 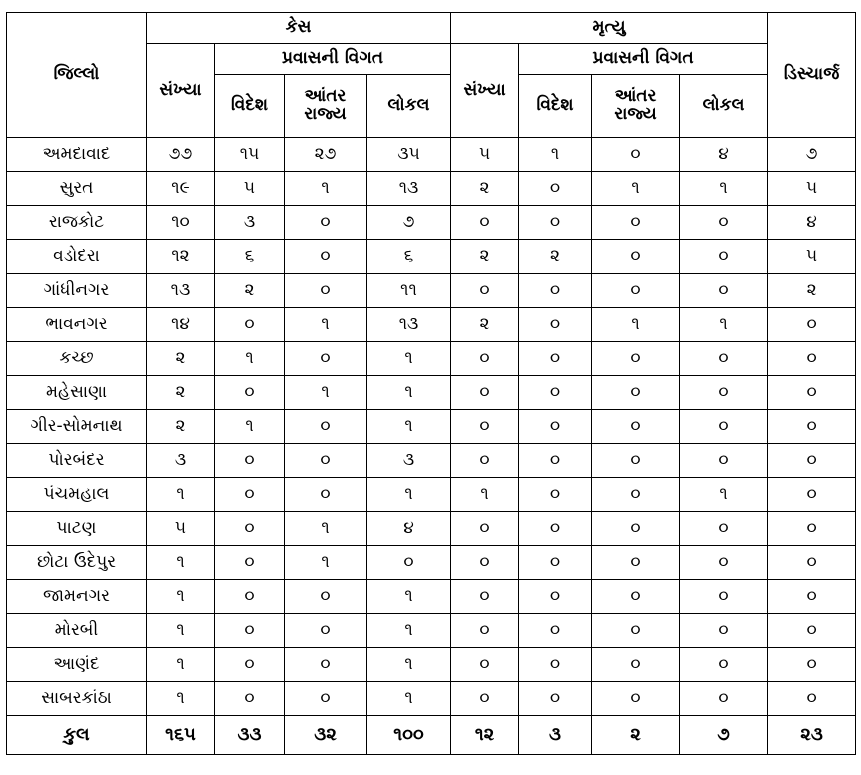 I want to click on cases-count-cell: ૧૨, so click(x=180, y=256).